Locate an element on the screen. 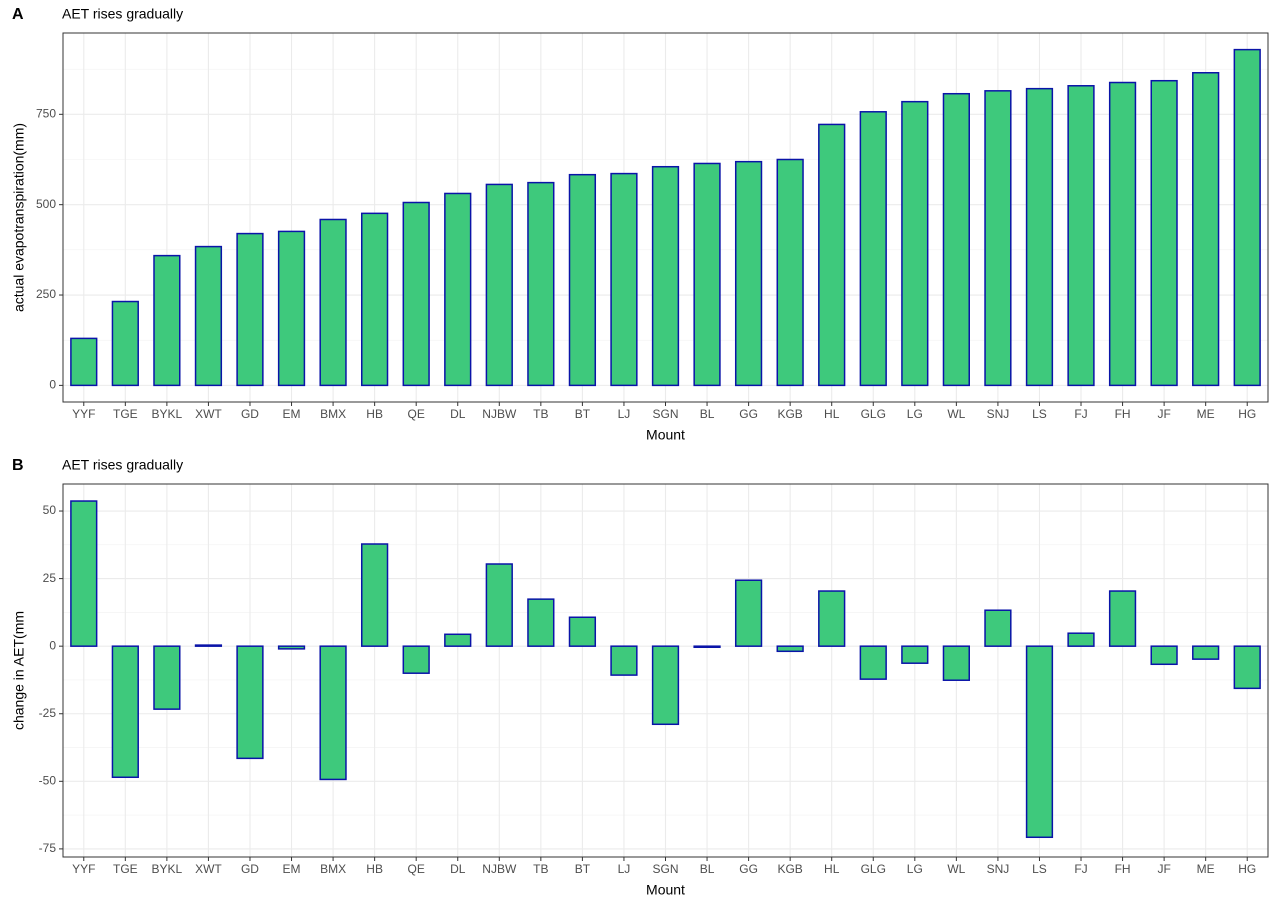 The width and height of the screenshot is (1281, 907). panel-tag: B is located at coordinates (18, 465).